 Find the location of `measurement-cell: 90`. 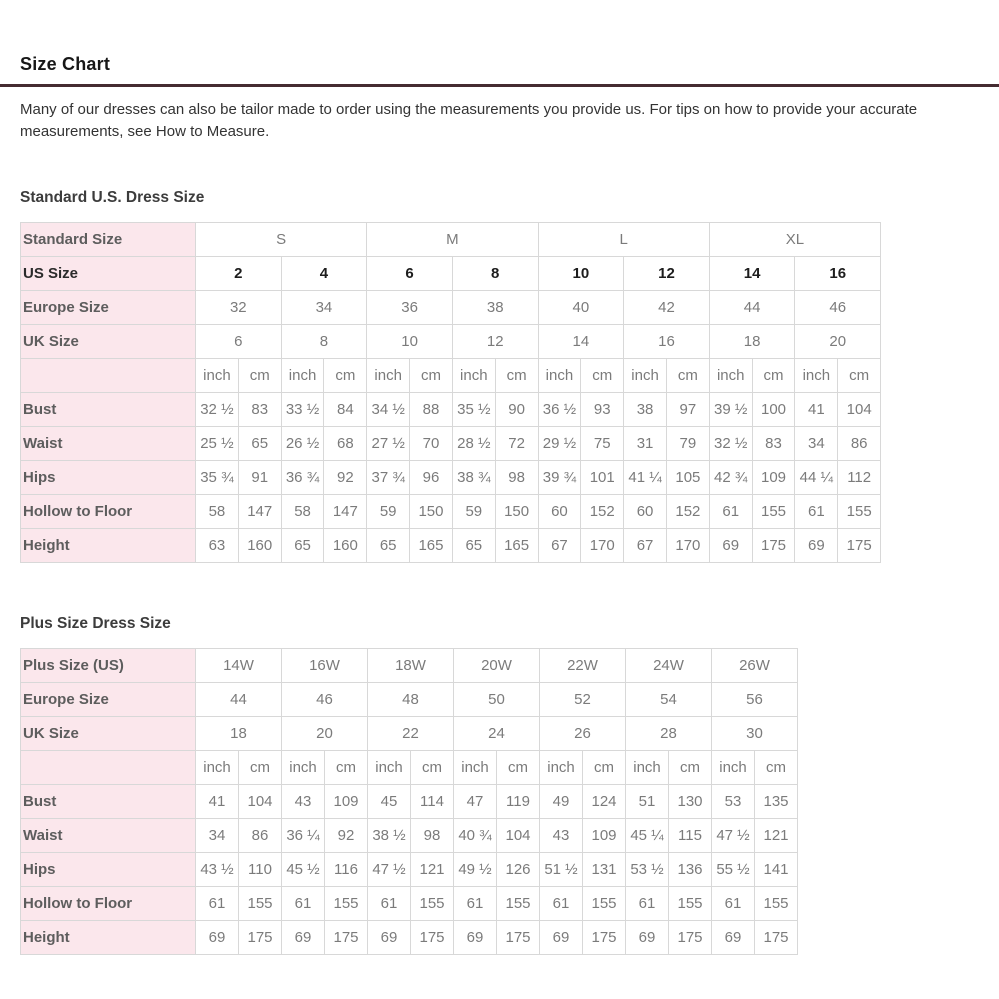

measurement-cell: 90 is located at coordinates (516, 409).